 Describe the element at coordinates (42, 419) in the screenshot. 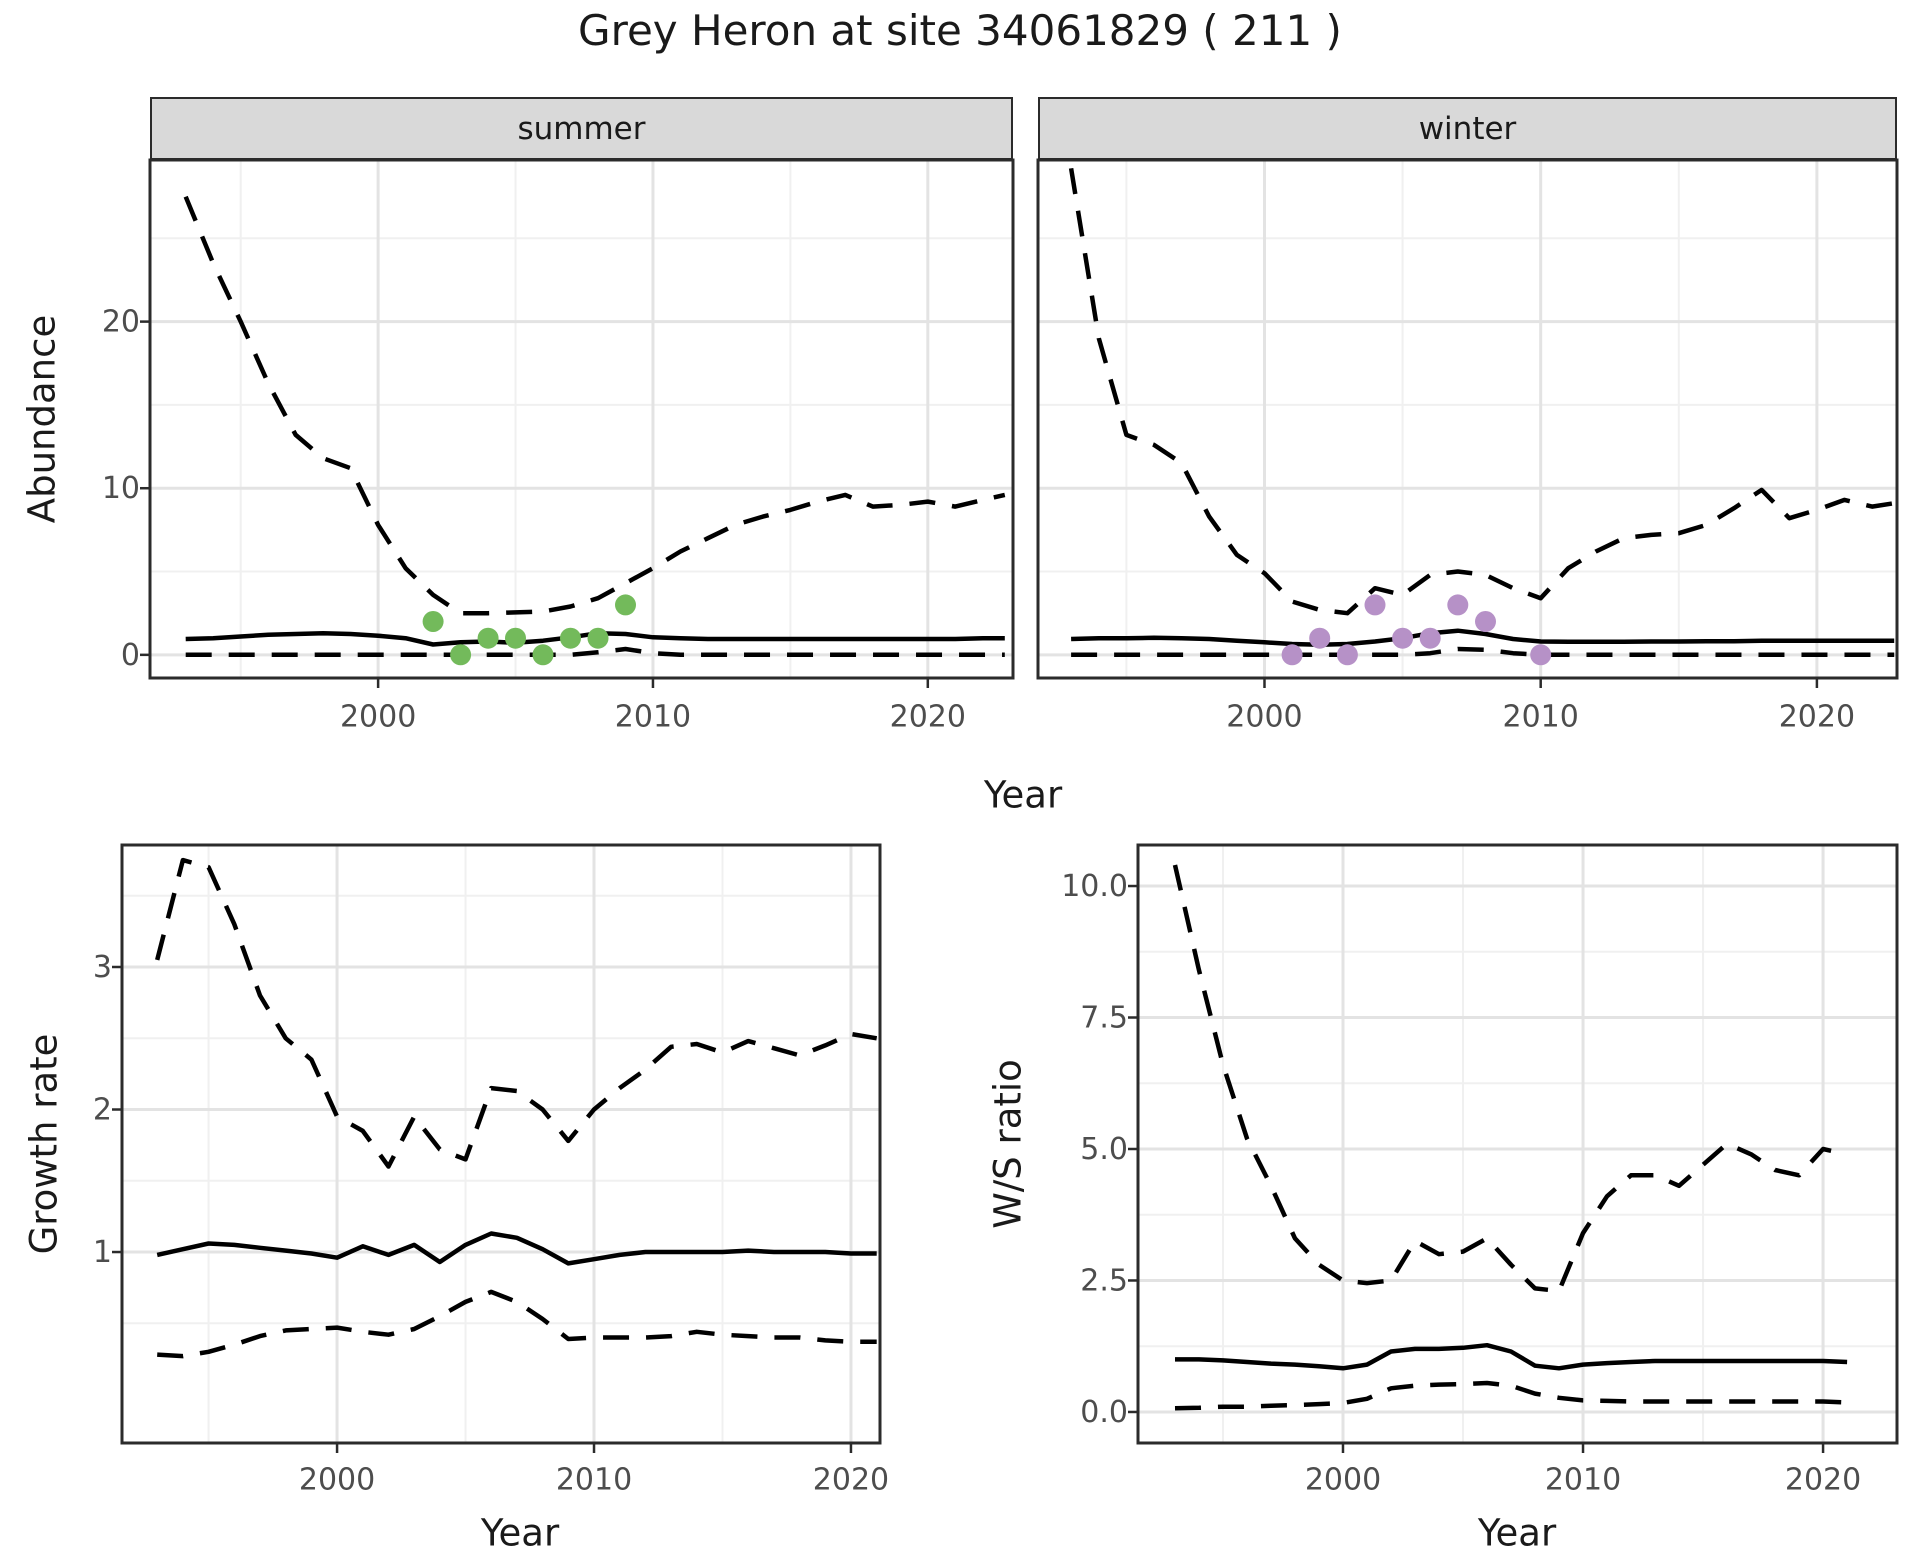

I see `y-axis-title-abundance: Abundance` at that location.